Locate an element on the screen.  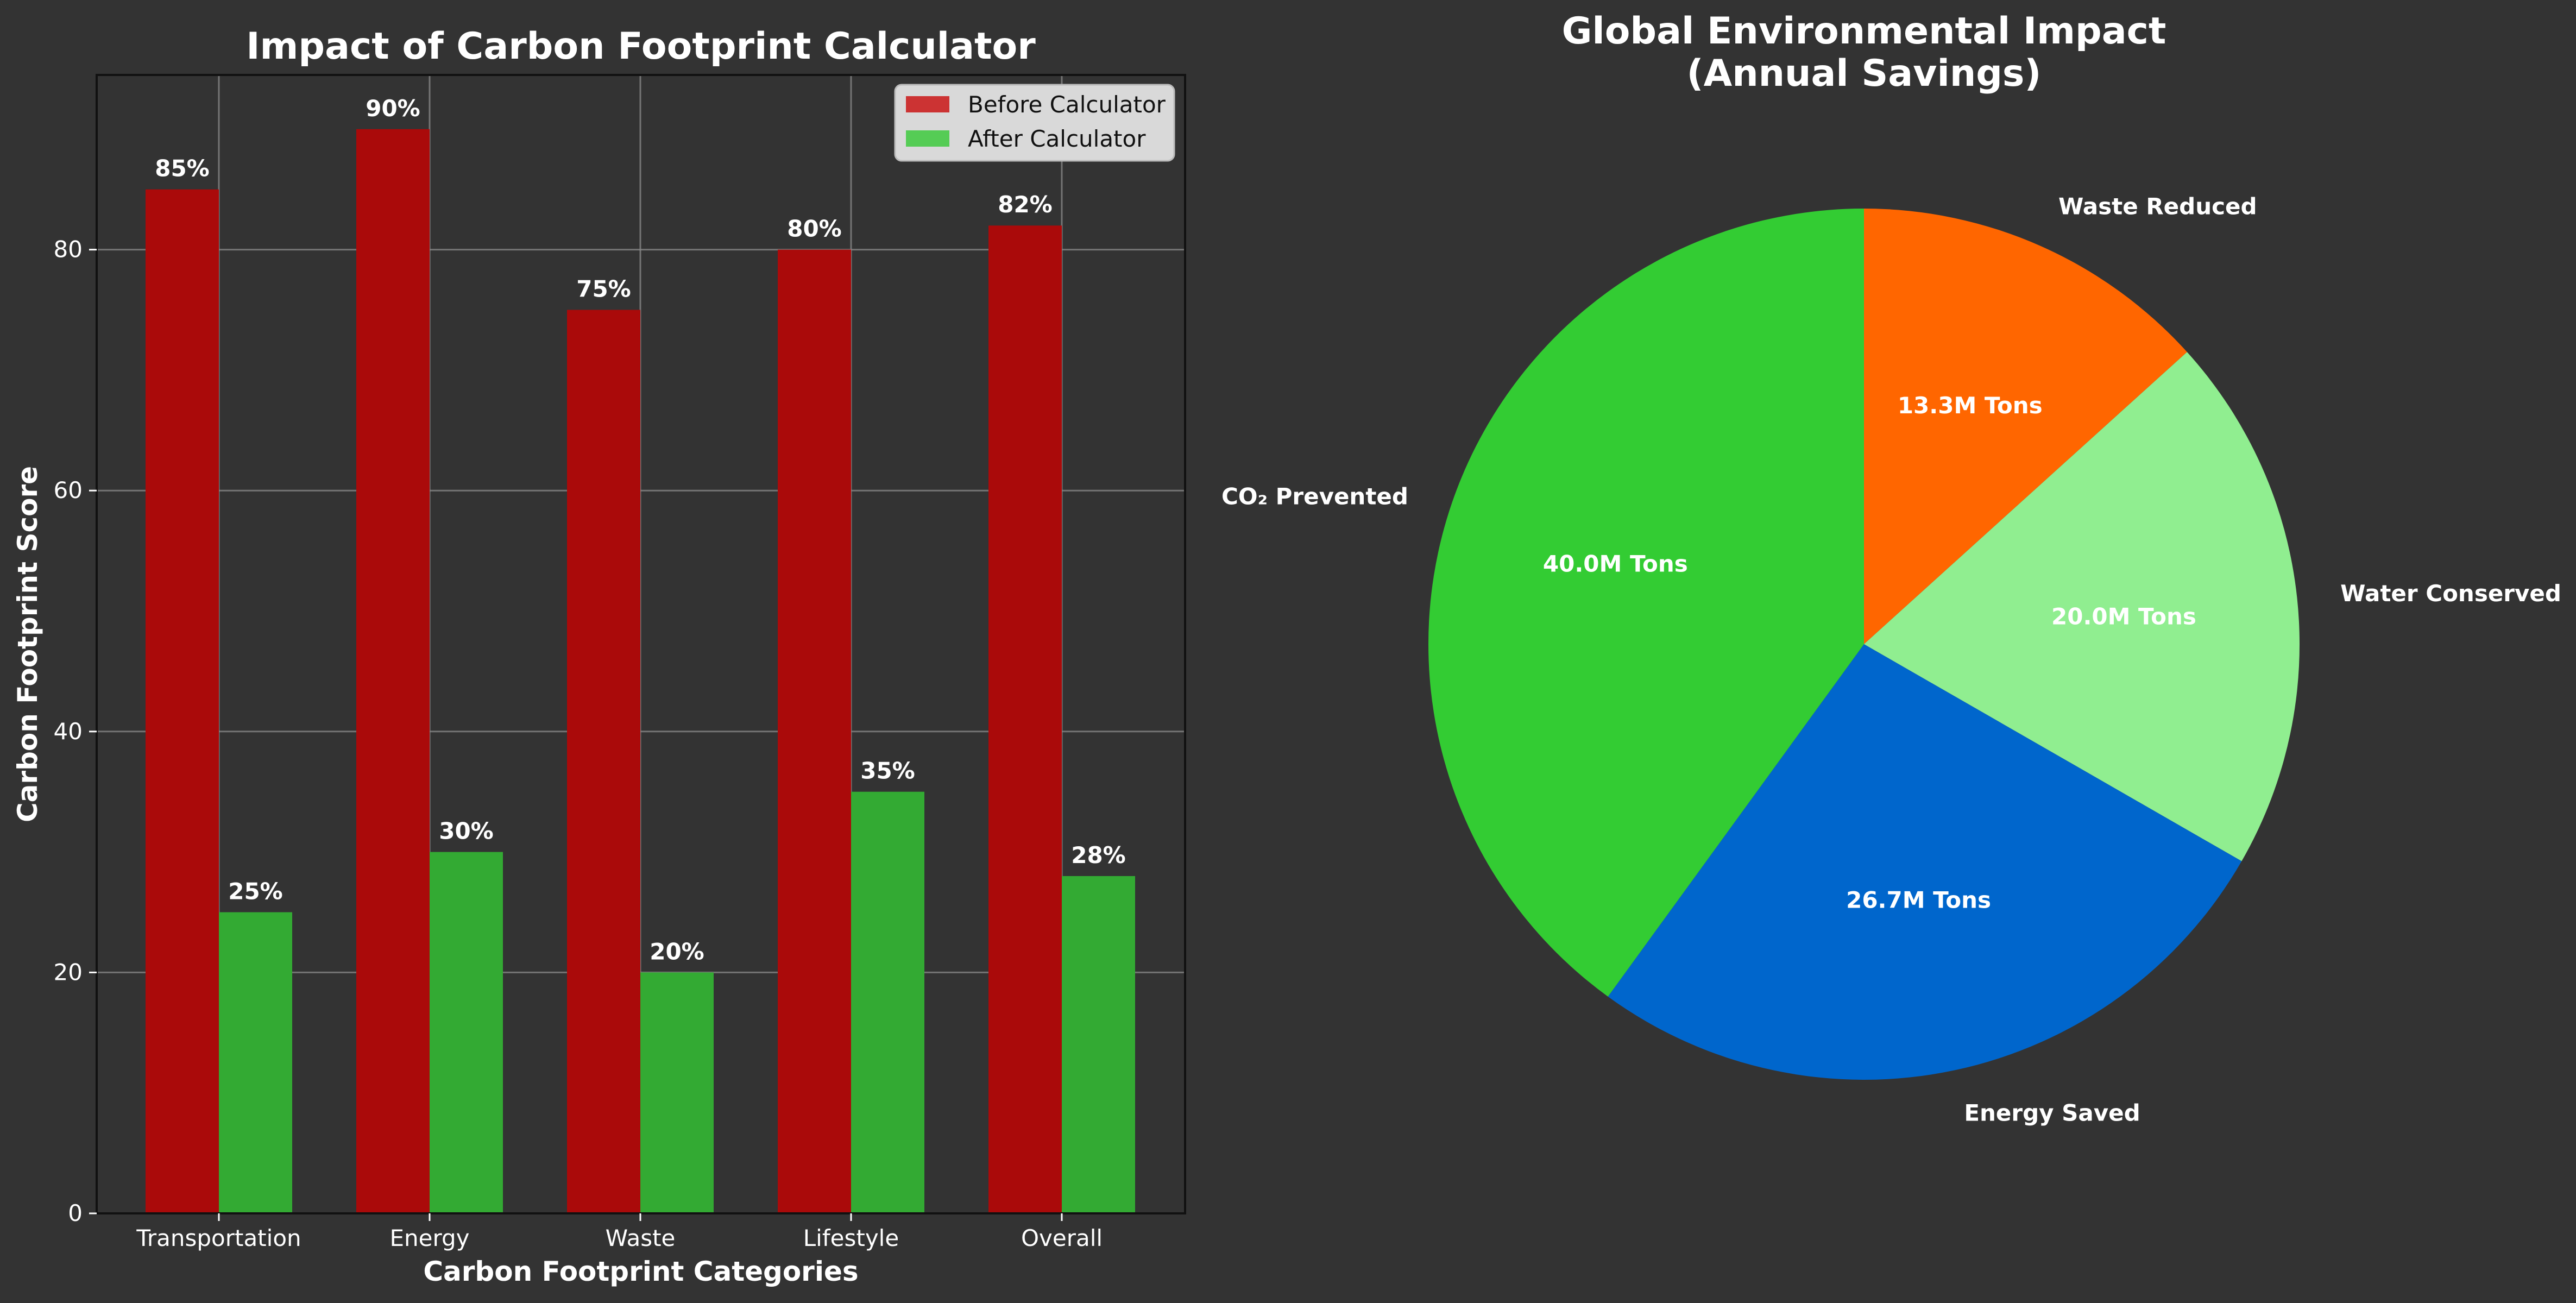
pie-value-label: 20.0M Tons is located at coordinates (2123, 616).